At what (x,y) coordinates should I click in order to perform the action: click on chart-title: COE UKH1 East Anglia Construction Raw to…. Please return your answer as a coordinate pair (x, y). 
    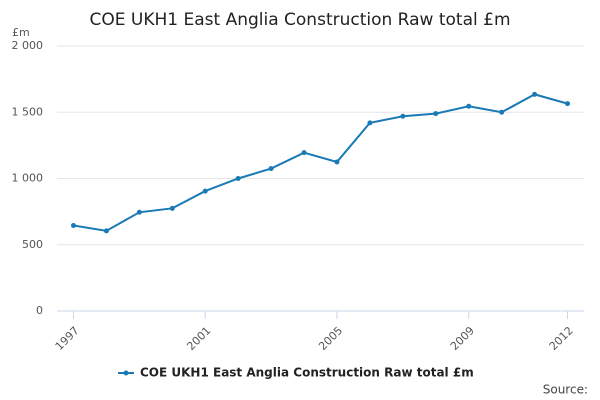
    Looking at the image, I should click on (300, 20).